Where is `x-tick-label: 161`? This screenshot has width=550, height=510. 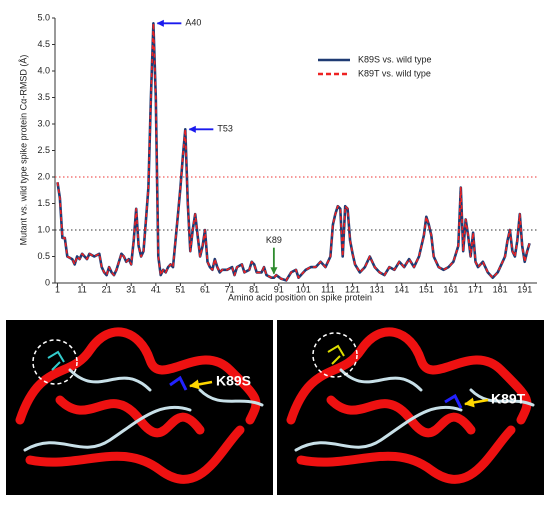 x-tick-label: 161 is located at coordinates (450, 289).